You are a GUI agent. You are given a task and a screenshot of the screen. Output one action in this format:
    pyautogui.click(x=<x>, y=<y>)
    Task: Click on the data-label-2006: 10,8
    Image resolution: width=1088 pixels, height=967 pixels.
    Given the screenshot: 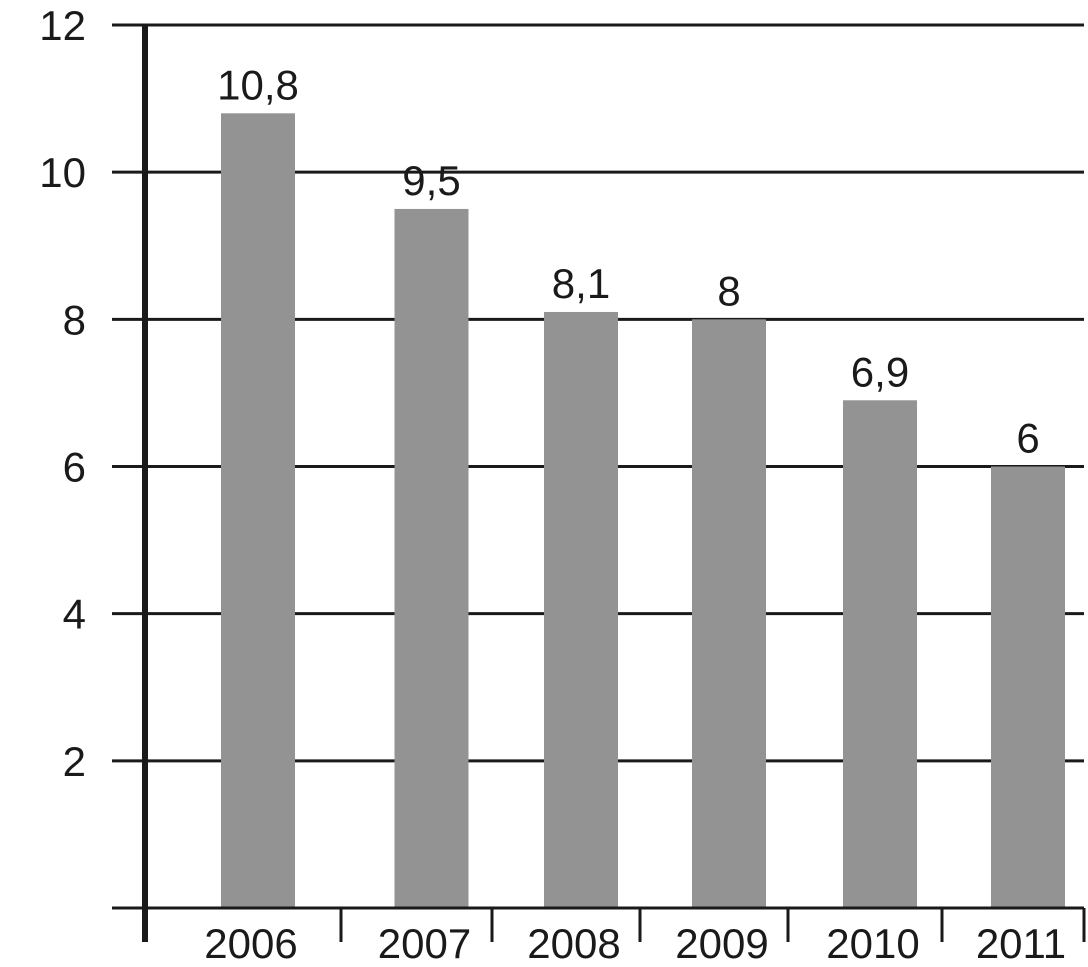 What is the action you would take?
    pyautogui.click(x=258, y=84)
    